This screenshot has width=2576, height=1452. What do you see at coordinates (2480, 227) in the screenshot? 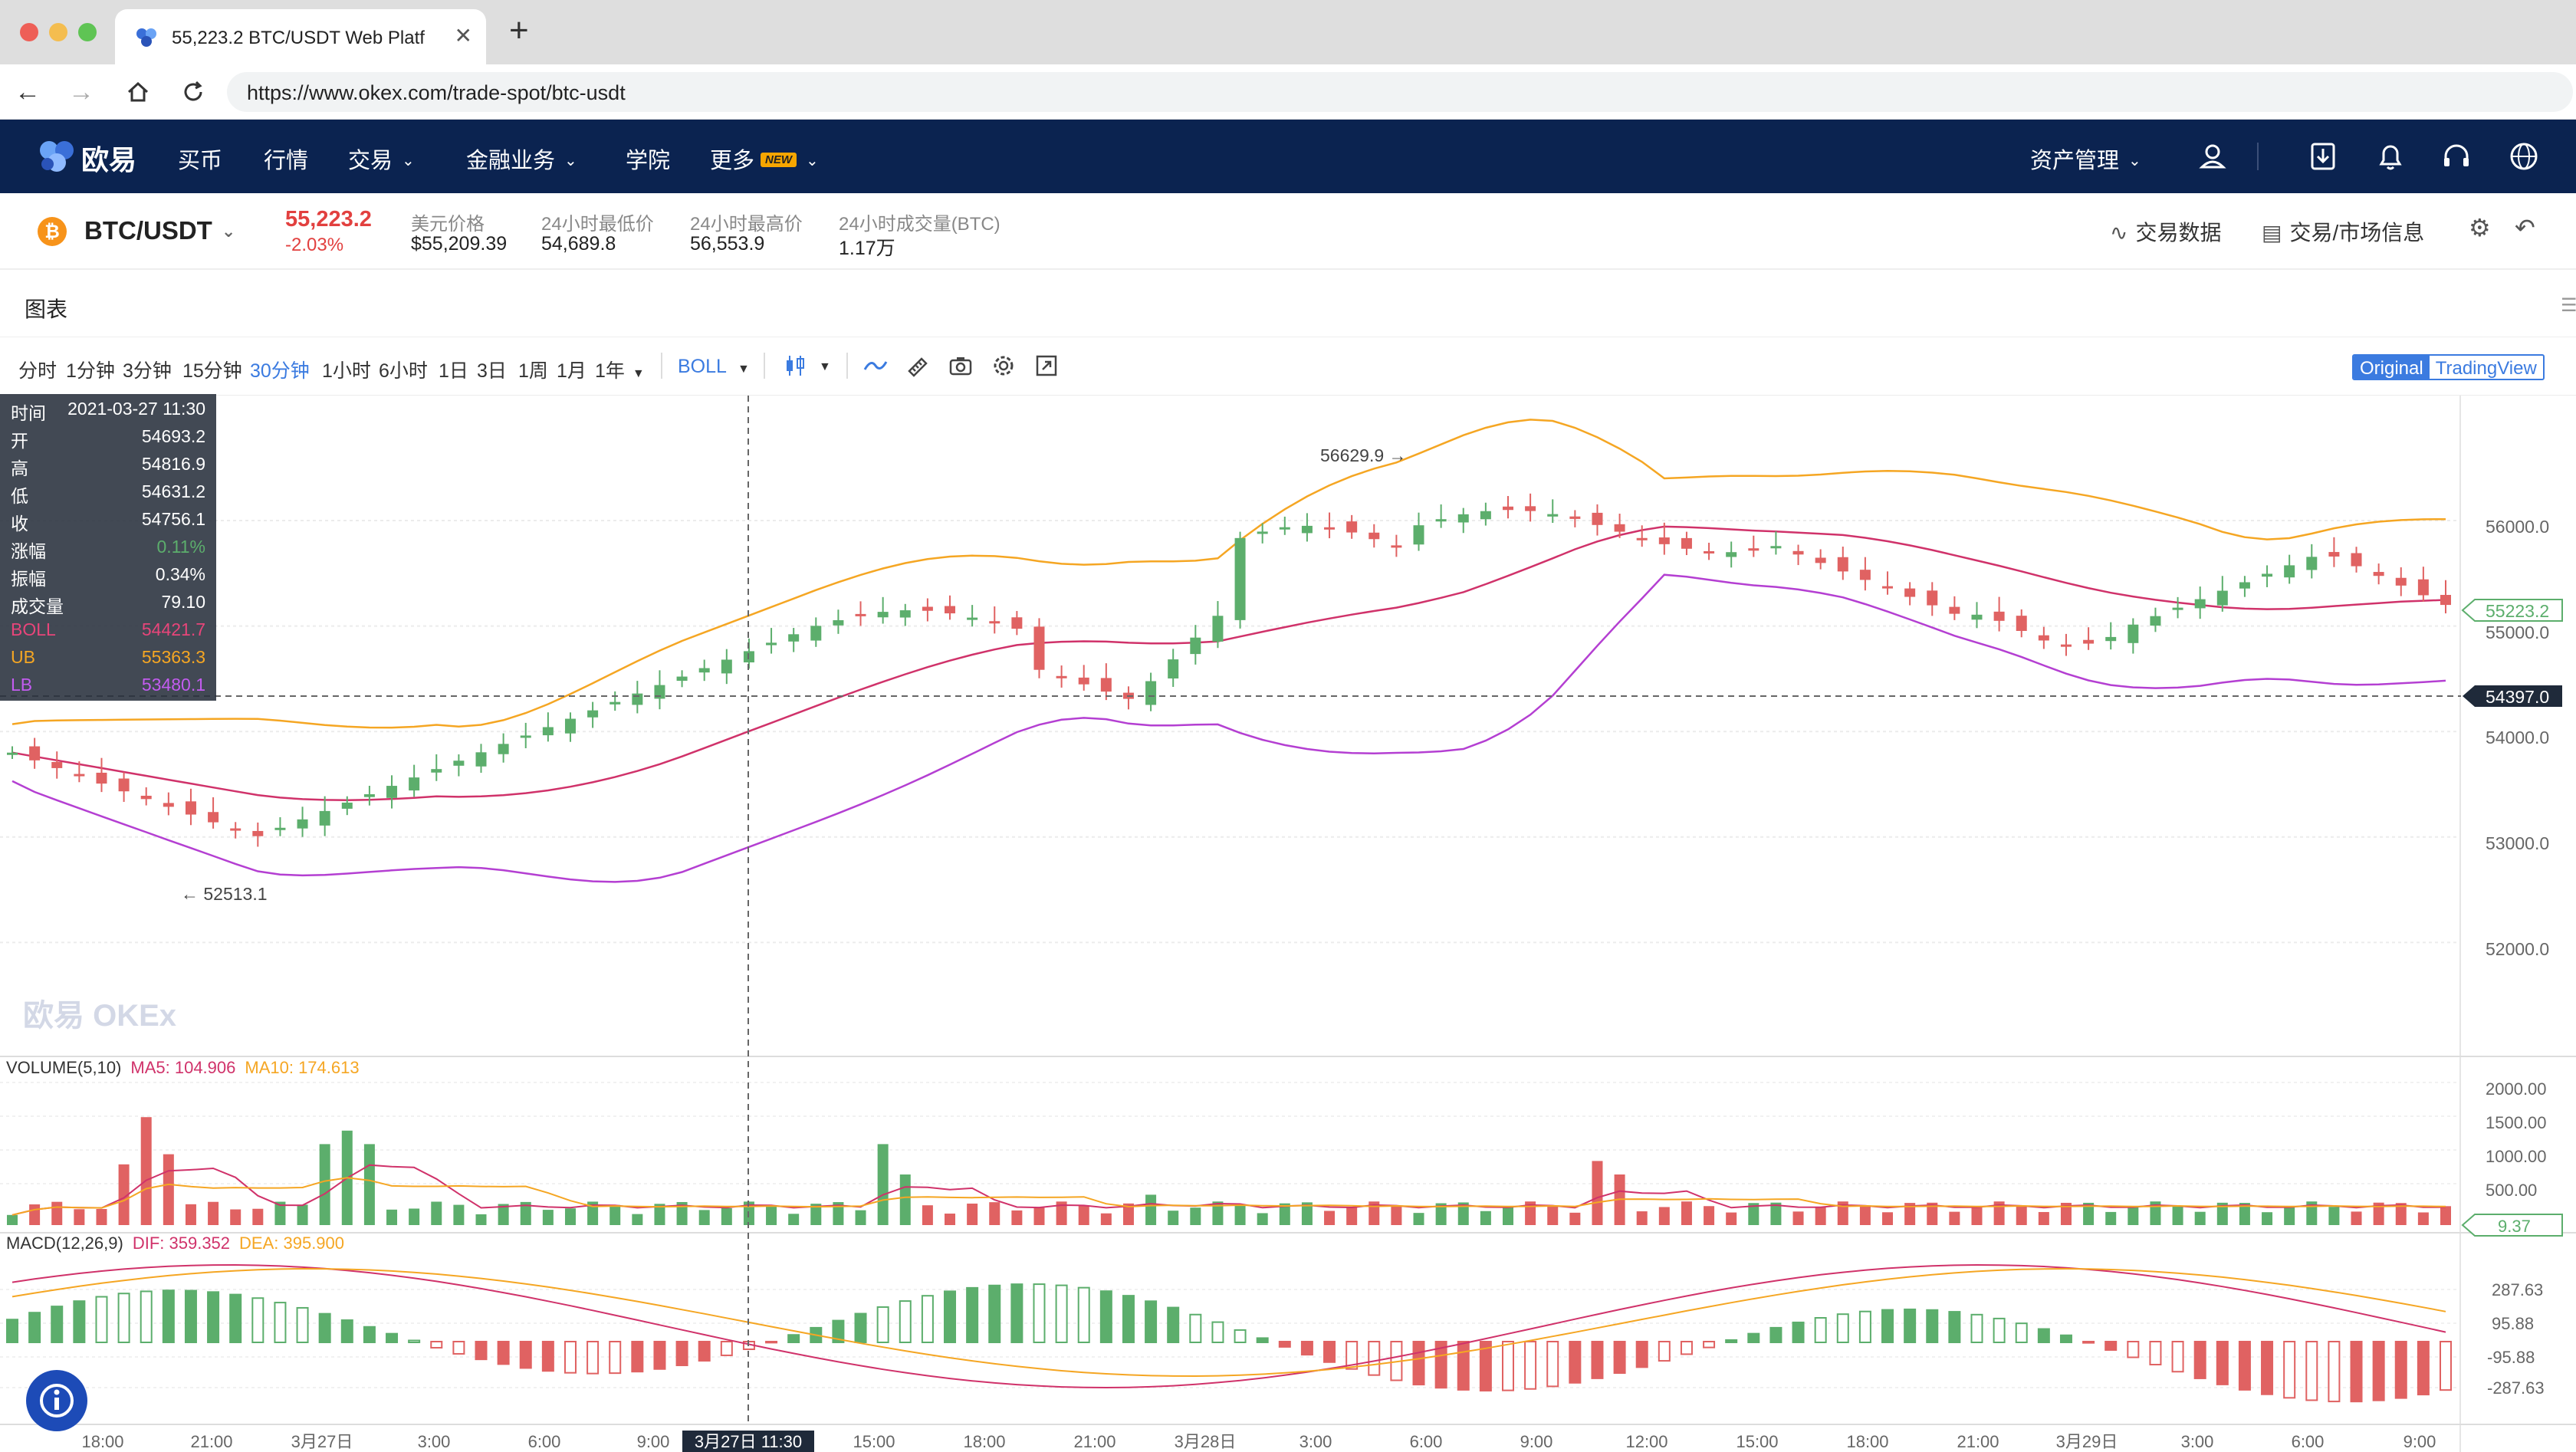
I see `settings-gear-icon: ⚙` at bounding box center [2480, 227].